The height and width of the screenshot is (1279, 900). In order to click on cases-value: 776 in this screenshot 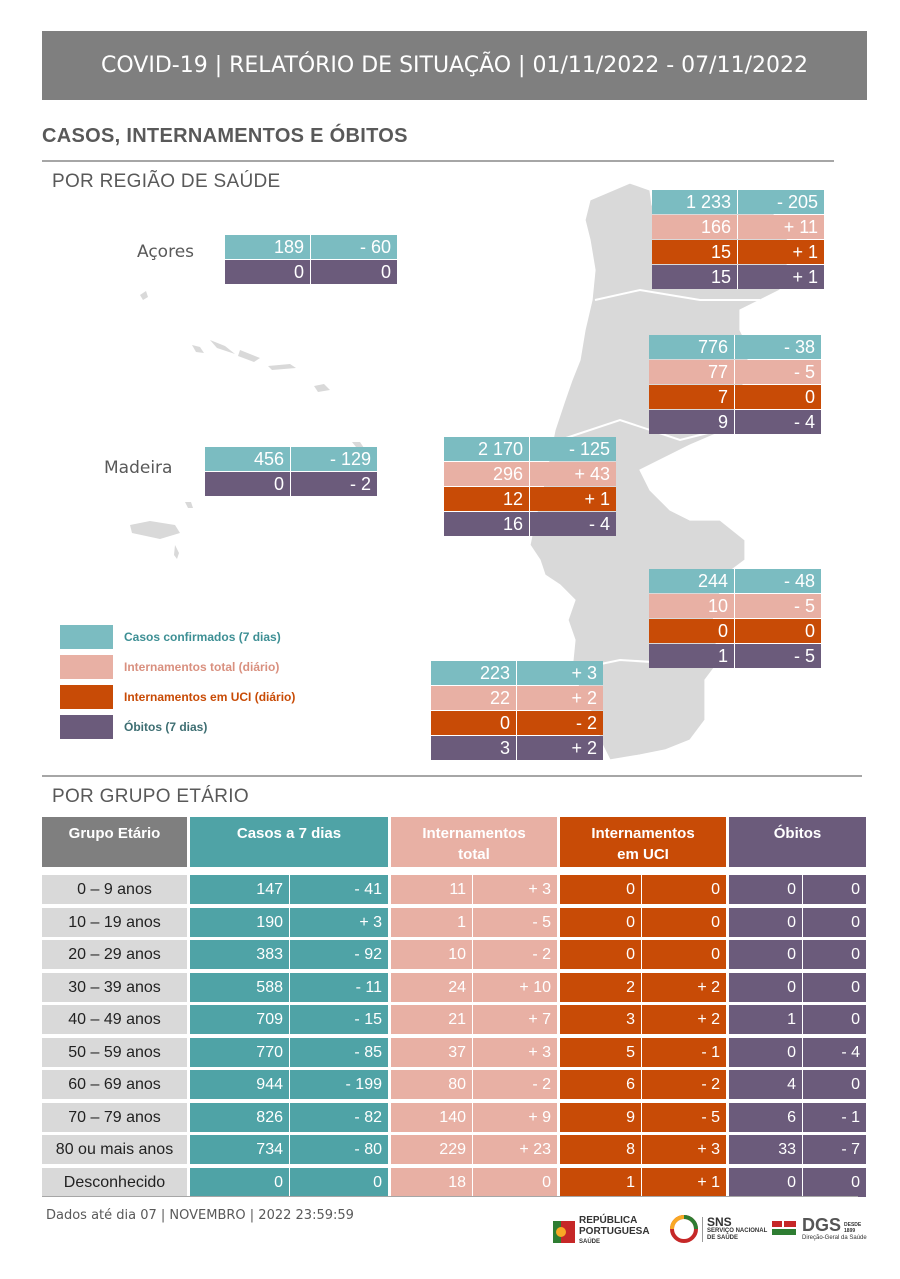, I will do `click(692, 347)`.